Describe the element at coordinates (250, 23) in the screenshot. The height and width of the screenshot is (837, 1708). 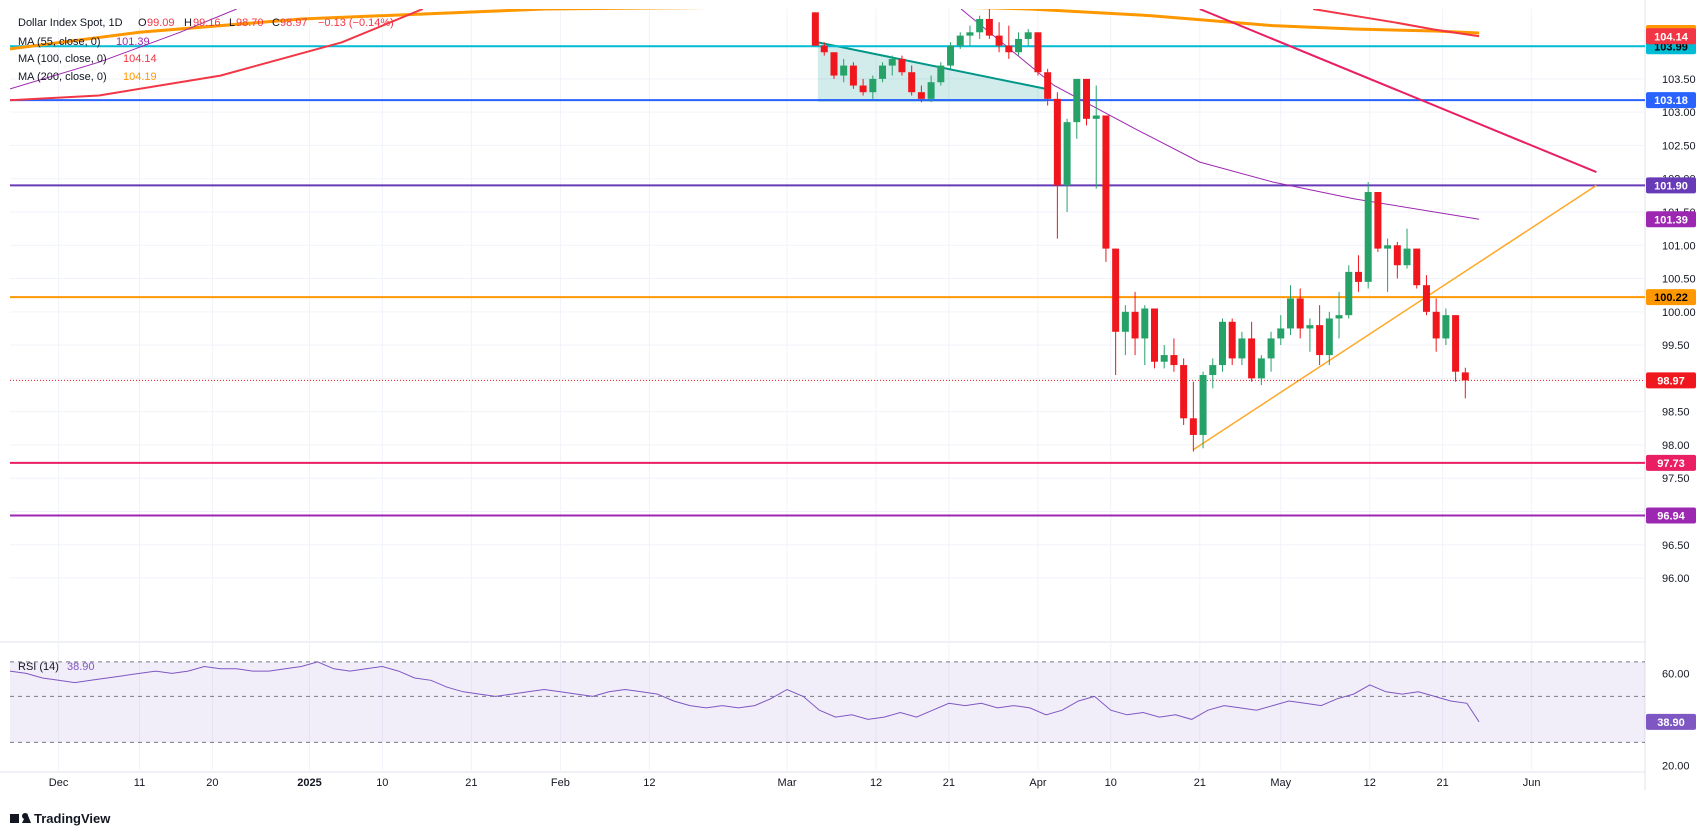
I see `legend-l-value: 98.70` at that location.